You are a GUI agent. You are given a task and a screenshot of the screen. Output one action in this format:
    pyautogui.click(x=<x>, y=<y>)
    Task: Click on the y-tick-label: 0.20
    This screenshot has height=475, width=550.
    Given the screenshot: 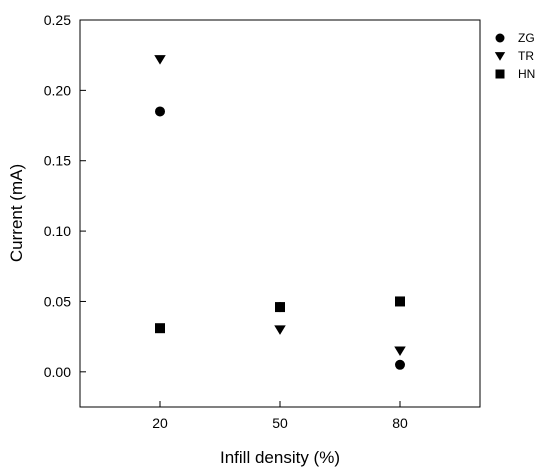 What is the action you would take?
    pyautogui.click(x=57, y=90)
    